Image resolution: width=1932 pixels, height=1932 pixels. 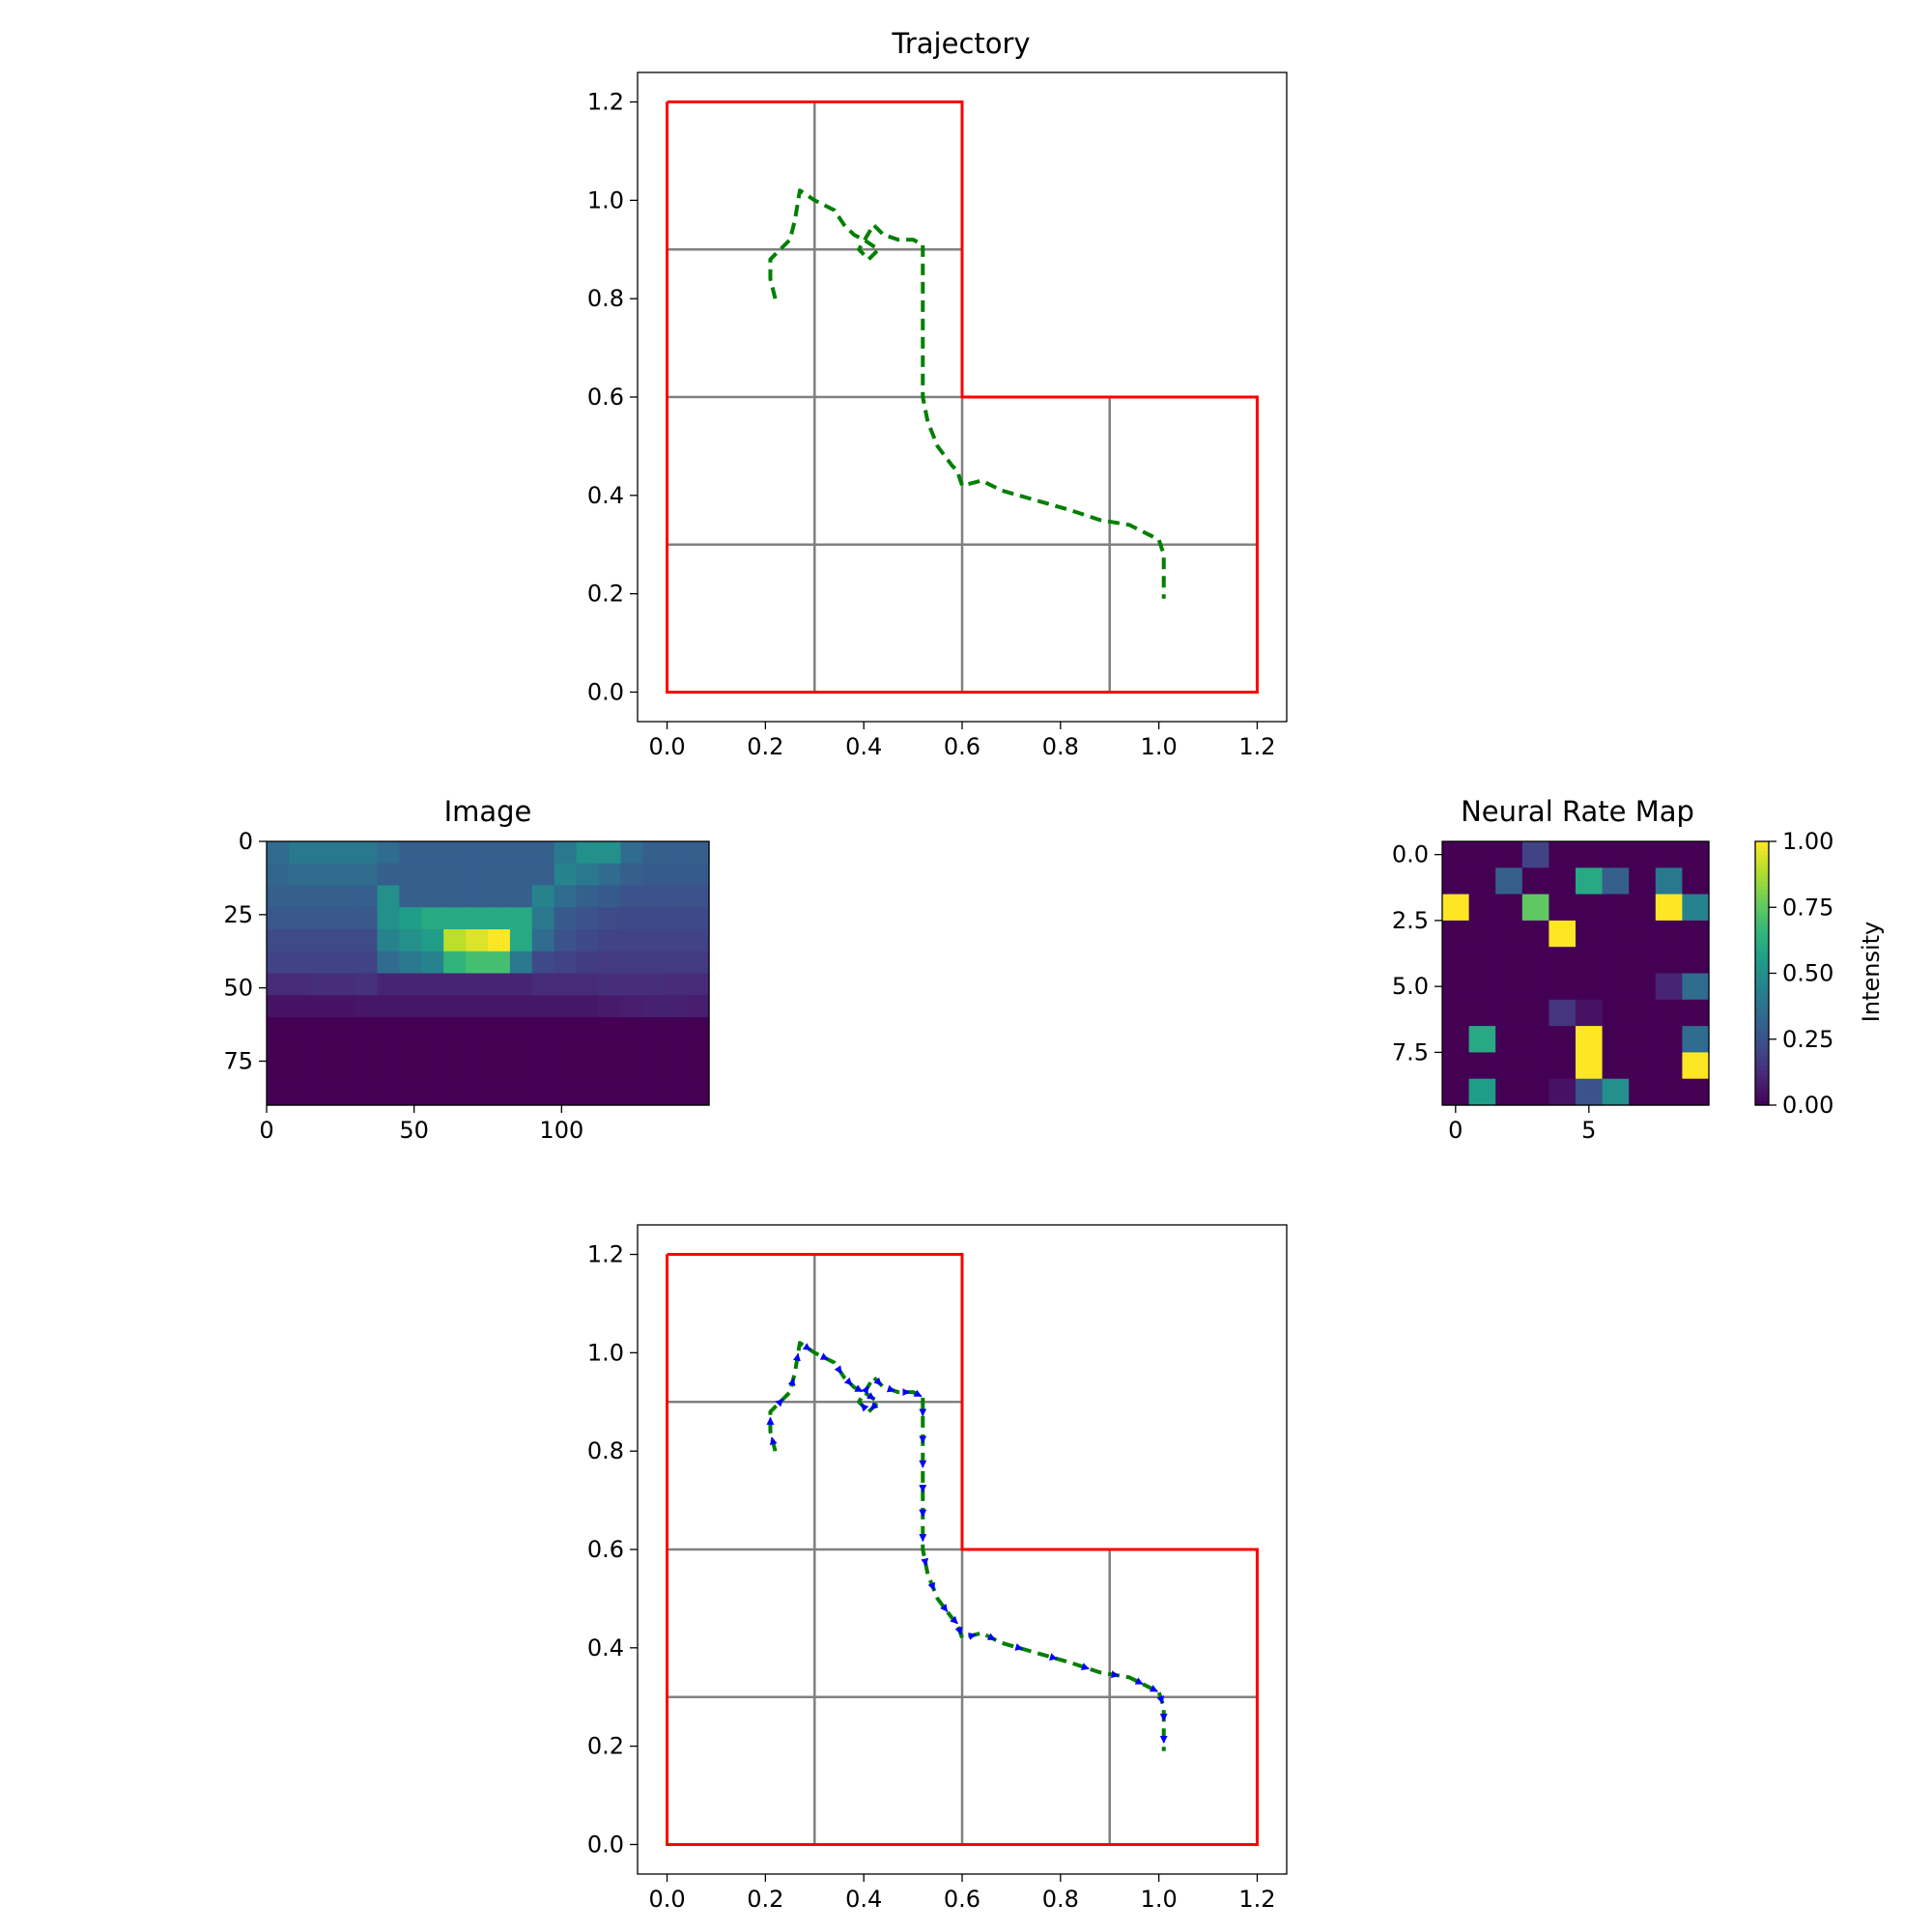 What do you see at coordinates (238, 988) in the screenshot?
I see `y-tick-label: 50` at bounding box center [238, 988].